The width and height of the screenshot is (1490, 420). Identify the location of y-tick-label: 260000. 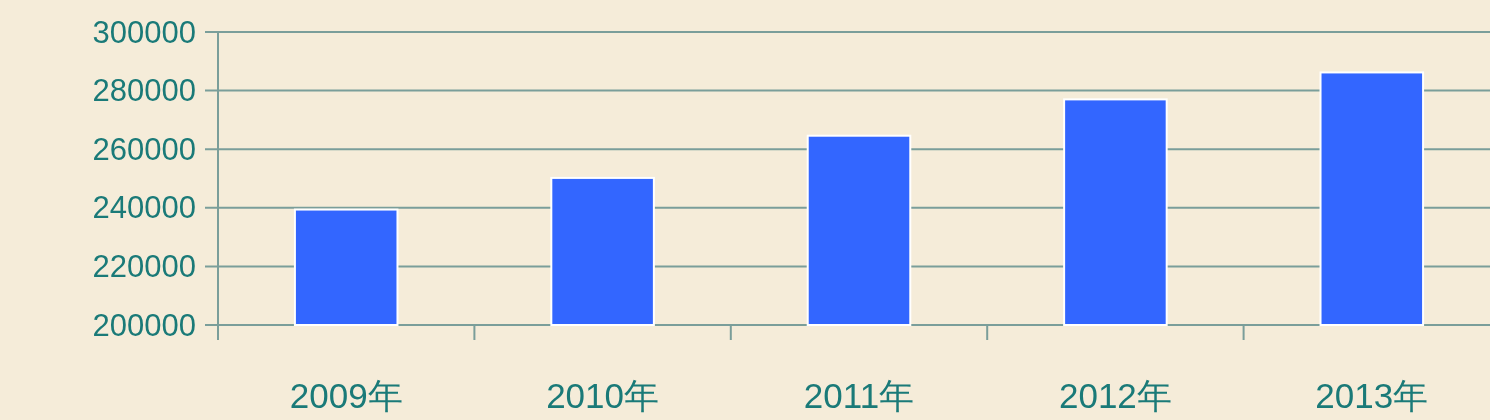
(144, 149).